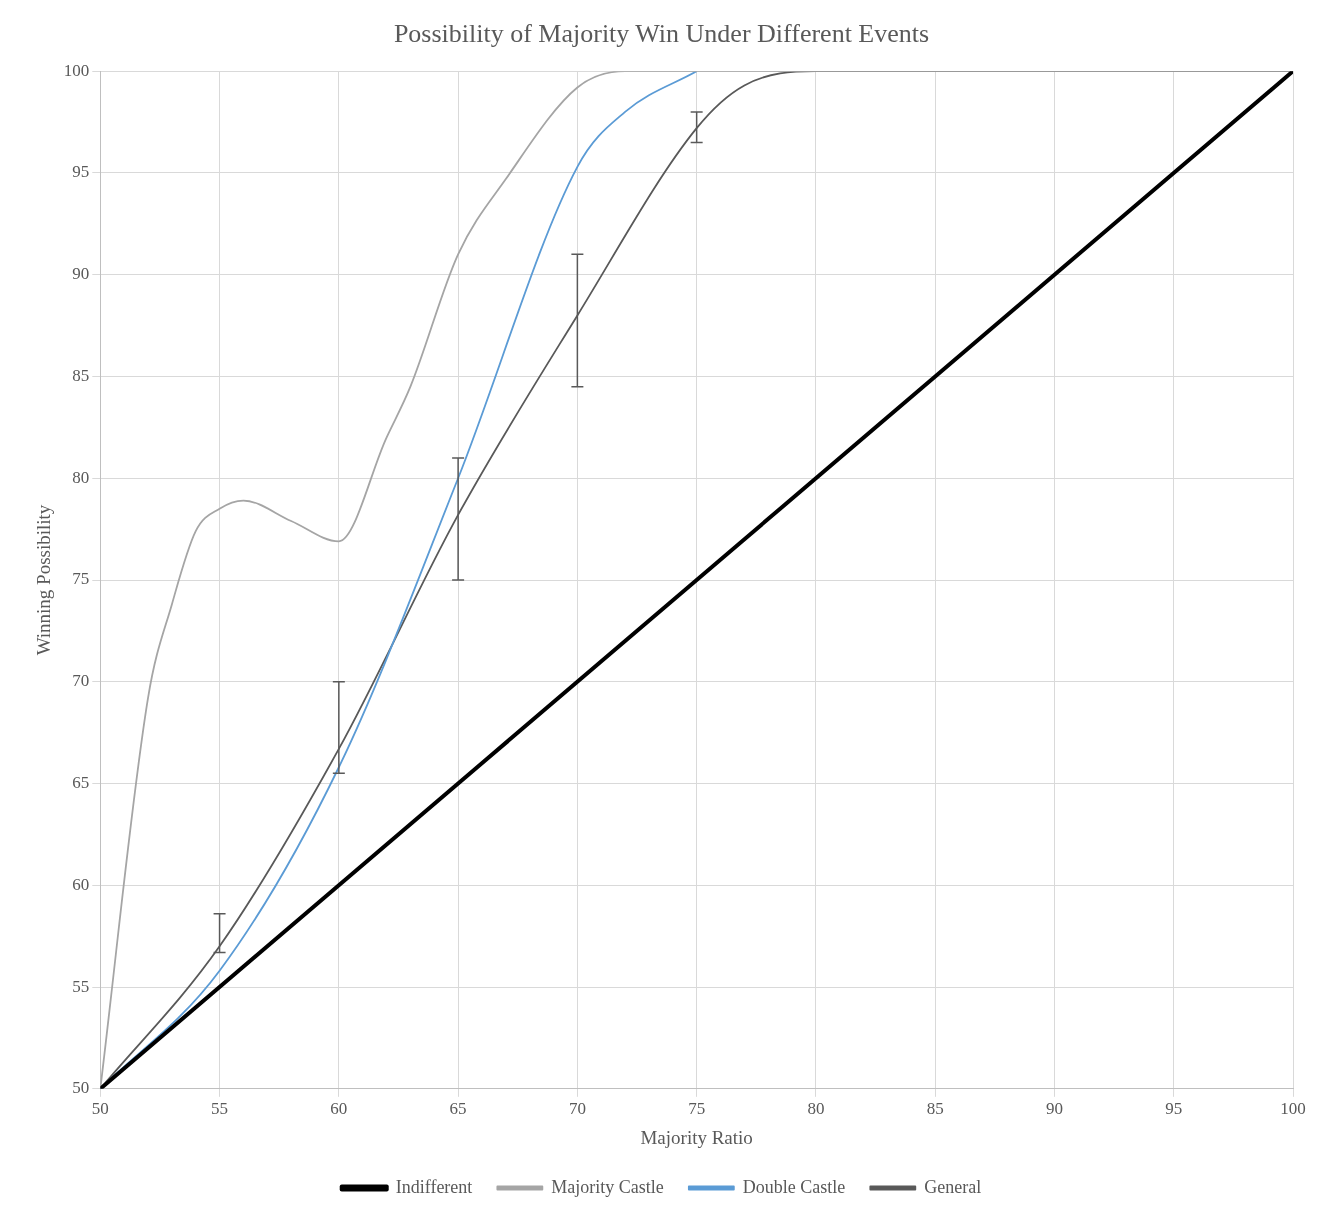 The width and height of the screenshot is (1323, 1222). I want to click on y-tick-label: 80, so click(81, 477).